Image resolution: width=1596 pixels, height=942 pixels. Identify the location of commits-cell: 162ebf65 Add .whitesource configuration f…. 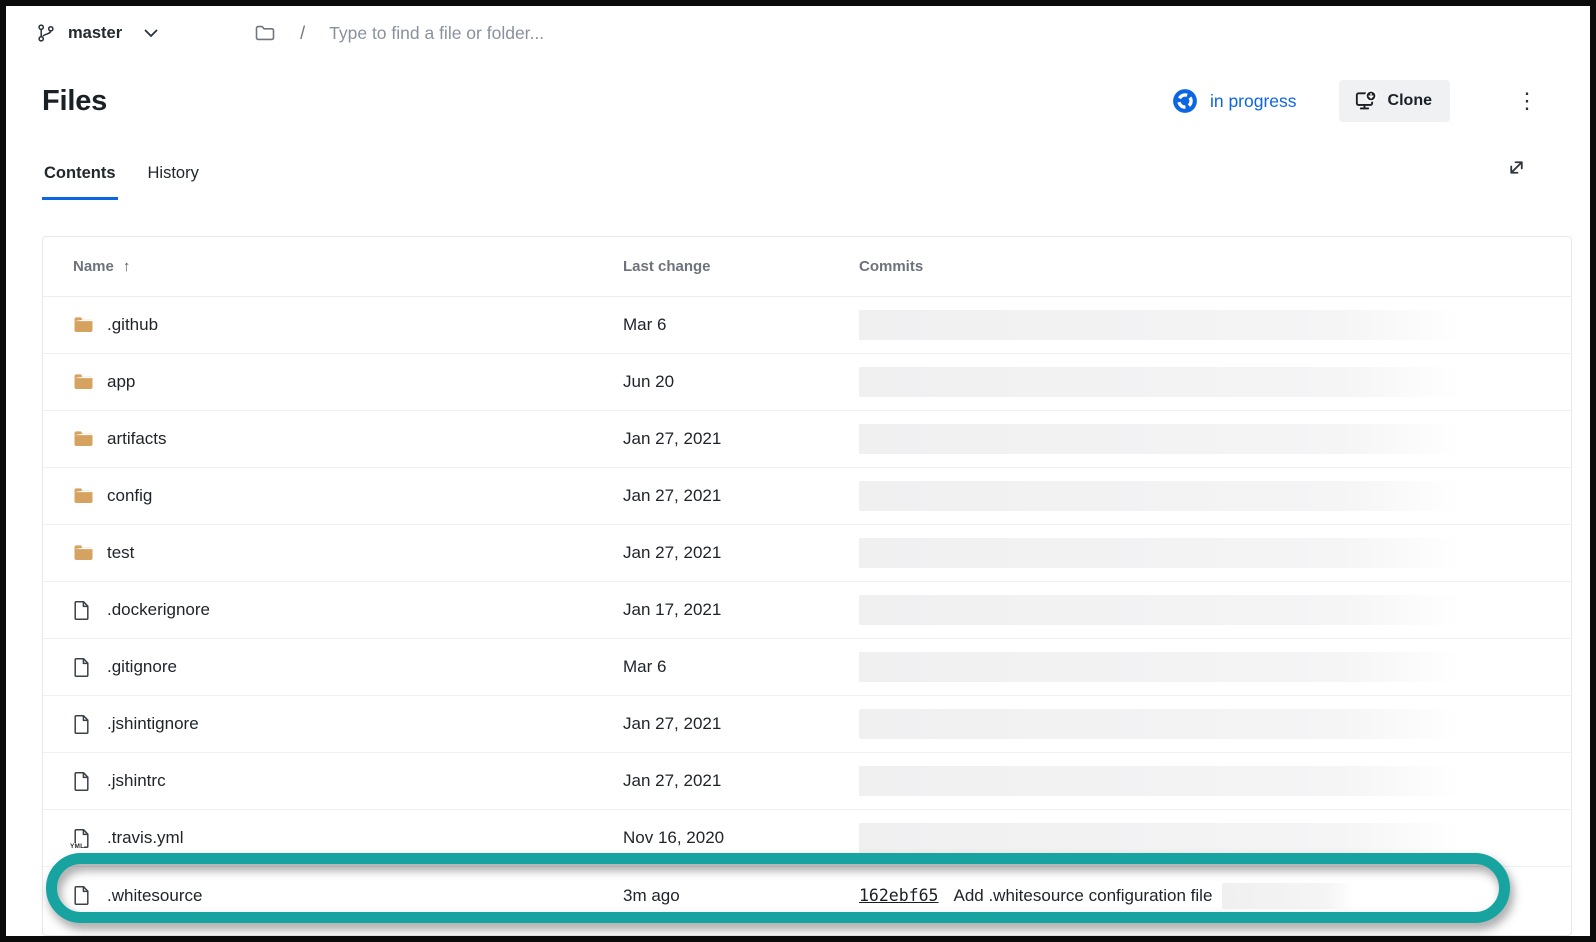
(1215, 895).